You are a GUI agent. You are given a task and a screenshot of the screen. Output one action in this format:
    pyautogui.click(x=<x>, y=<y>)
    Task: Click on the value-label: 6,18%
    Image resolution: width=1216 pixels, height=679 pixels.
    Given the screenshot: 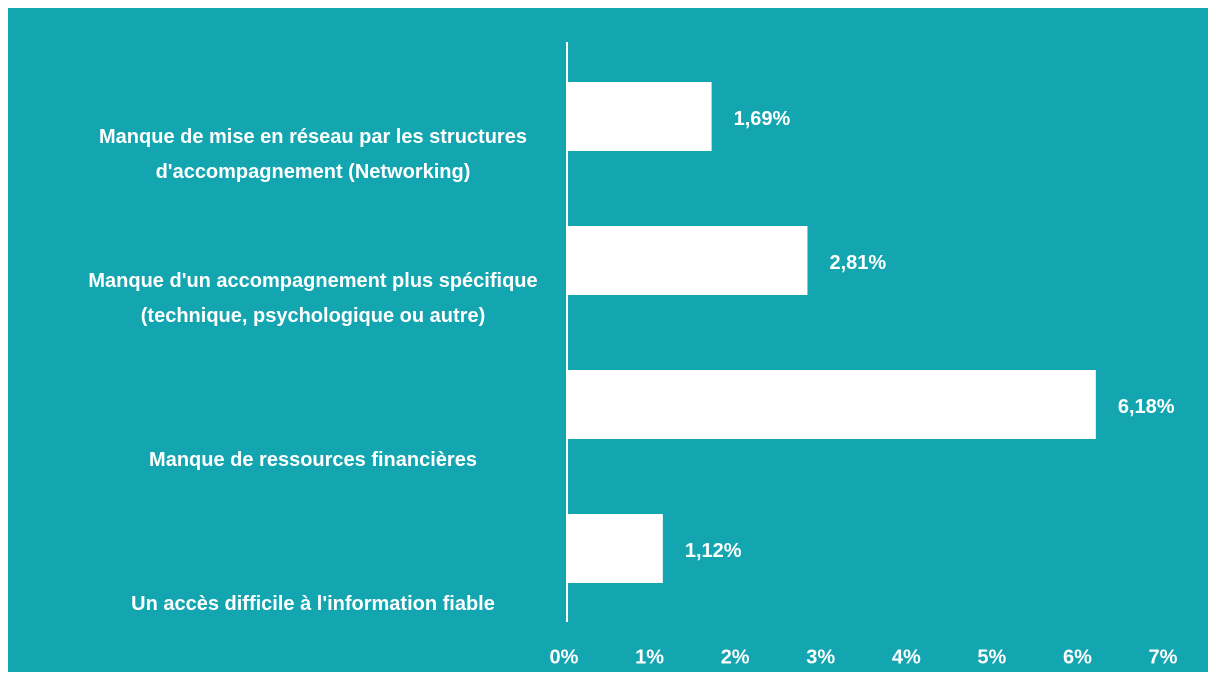 What is the action you would take?
    pyautogui.click(x=1146, y=407)
    